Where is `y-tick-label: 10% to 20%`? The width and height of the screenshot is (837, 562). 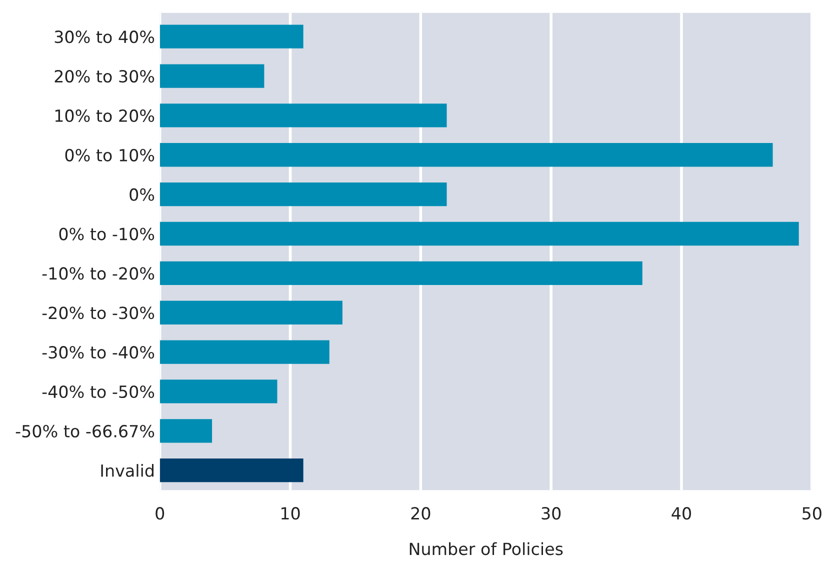
y-tick-label: 10% to 20% is located at coordinates (104, 115).